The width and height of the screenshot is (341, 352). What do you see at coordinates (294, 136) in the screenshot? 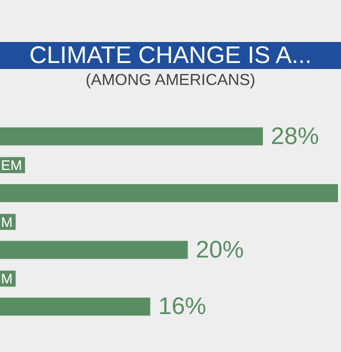
I see `data-label: 28%` at bounding box center [294, 136].